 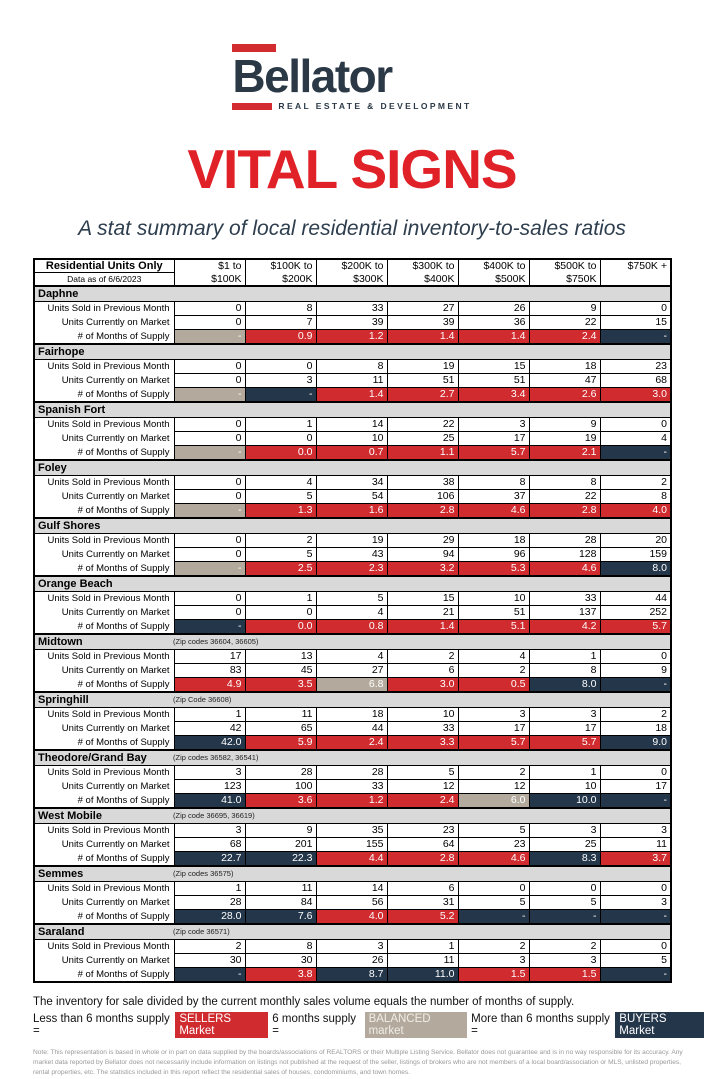 What do you see at coordinates (351, 728) in the screenshot?
I see `units-on-market-cell: 44` at bounding box center [351, 728].